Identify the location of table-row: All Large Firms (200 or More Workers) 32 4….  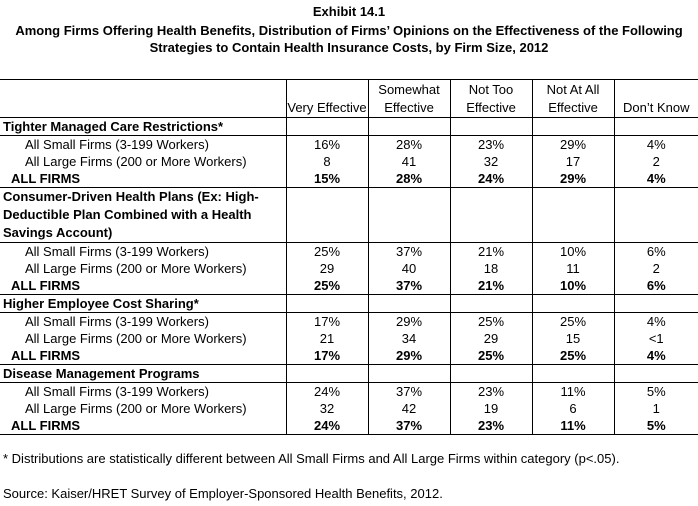
(349, 408).